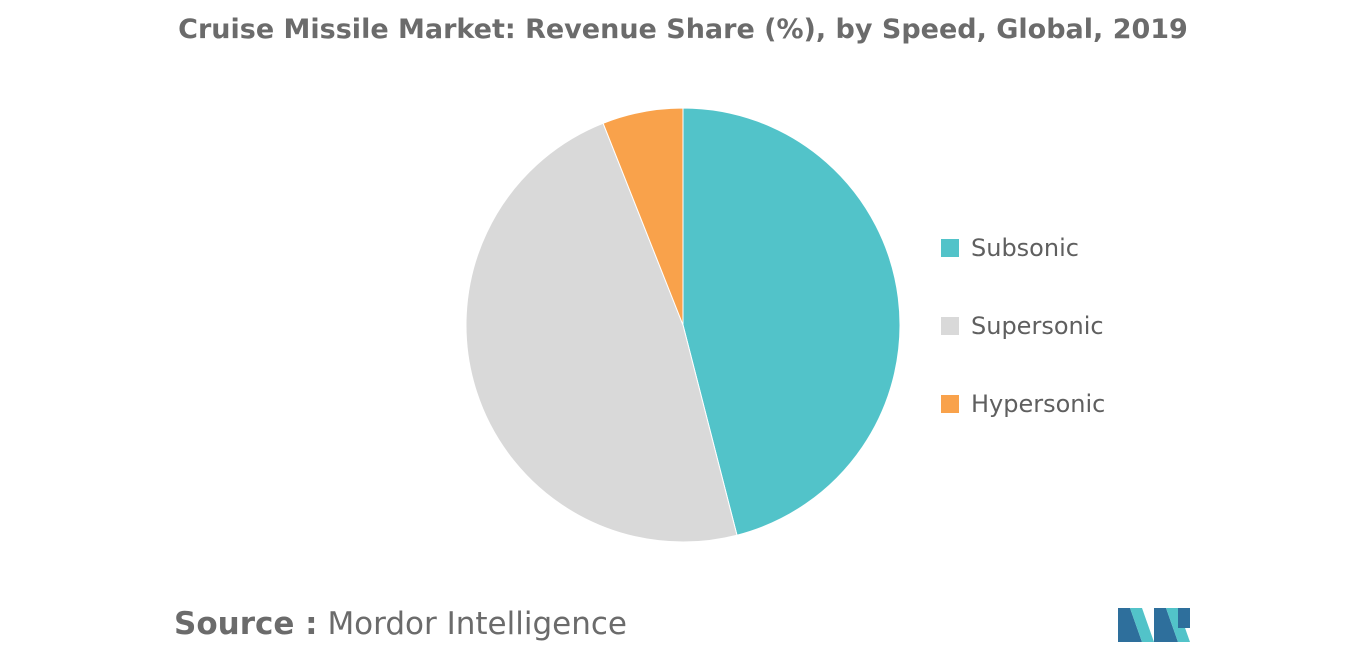  Describe the element at coordinates (791, 321) in the screenshot. I see `pie-slice-subsonic` at that location.